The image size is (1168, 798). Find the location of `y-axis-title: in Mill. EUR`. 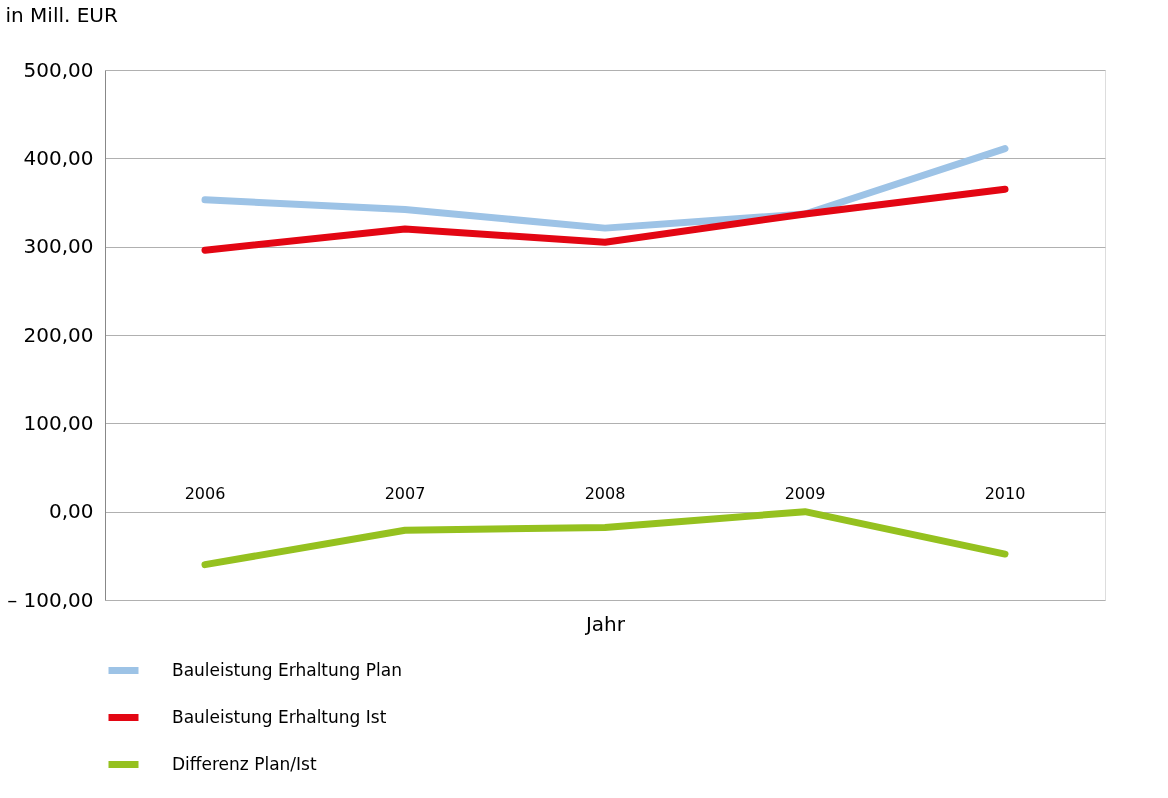

y-axis-title: in Mill. EUR is located at coordinates (62, 14).